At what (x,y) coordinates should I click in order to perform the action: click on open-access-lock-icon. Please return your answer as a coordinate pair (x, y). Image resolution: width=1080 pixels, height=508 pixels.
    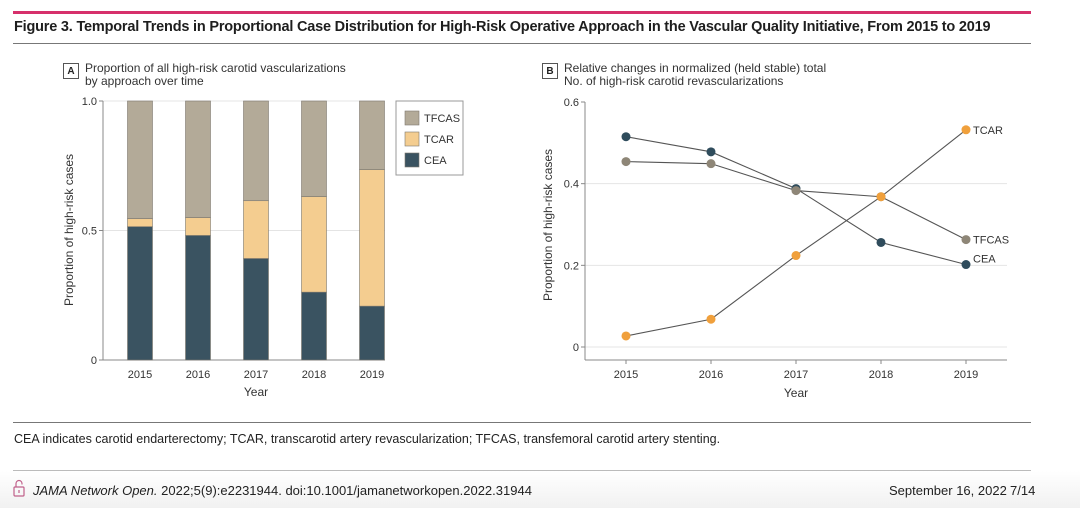
    Looking at the image, I should click on (19, 488).